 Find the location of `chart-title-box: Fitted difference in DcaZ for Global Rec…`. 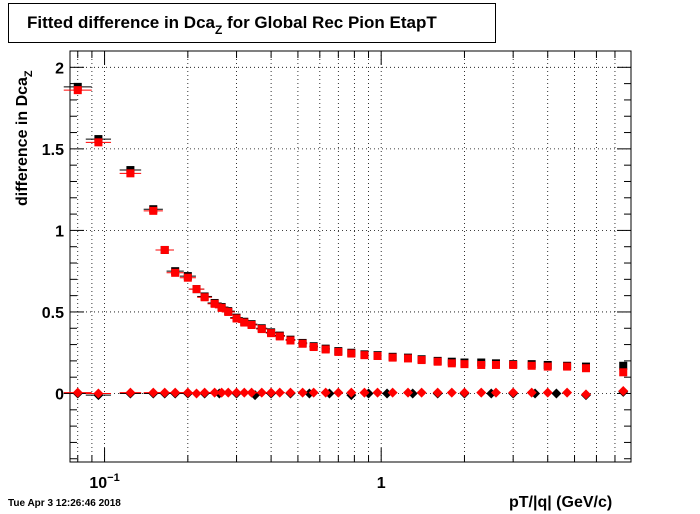

chart-title-box: Fitted difference in DcaZ for Global Rec… is located at coordinates (252, 23).